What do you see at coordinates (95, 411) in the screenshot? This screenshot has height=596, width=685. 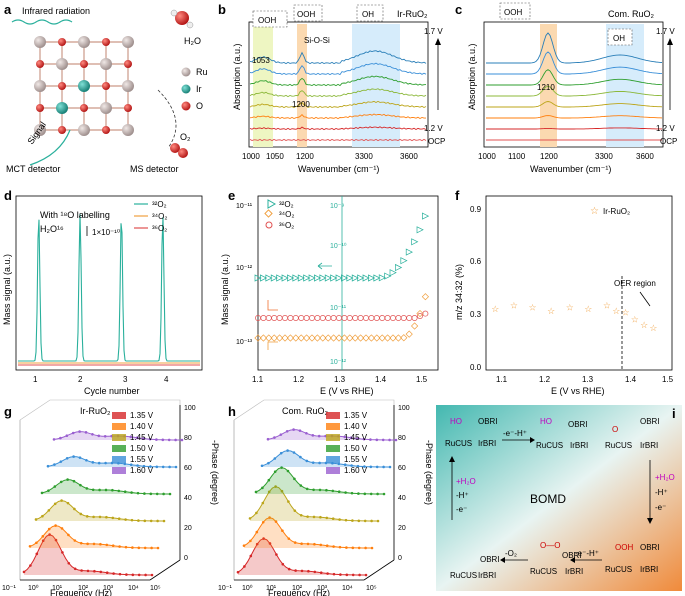 I see `g-title: Ir-RuO₂` at bounding box center [95, 411].